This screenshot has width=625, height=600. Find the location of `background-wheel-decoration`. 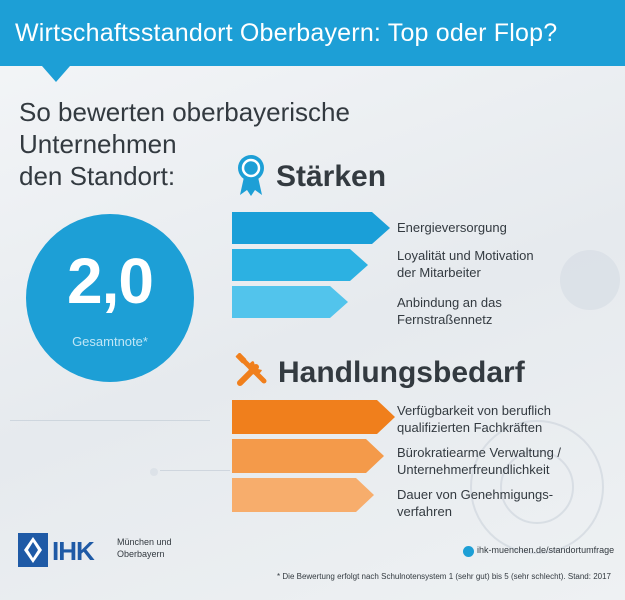

background-wheel-decoration is located at coordinates (537, 487).